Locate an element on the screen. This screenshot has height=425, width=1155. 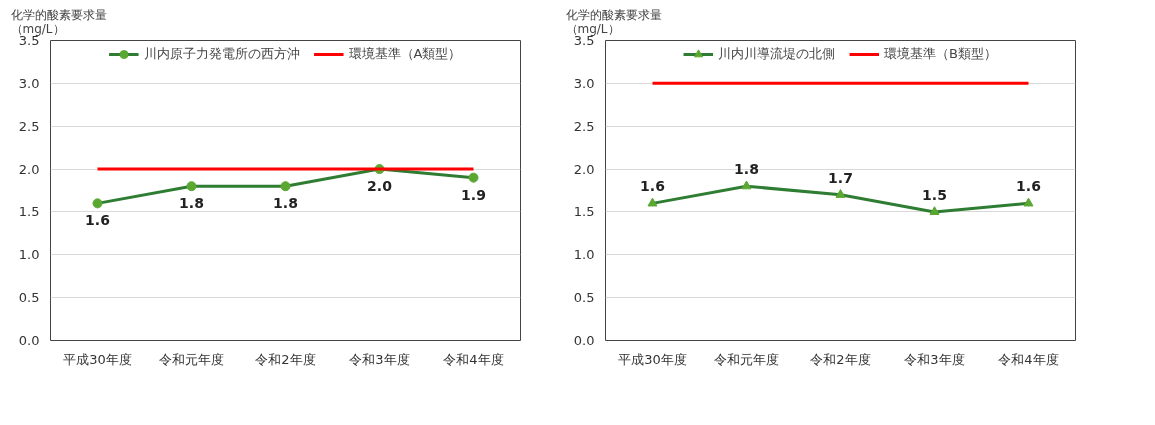
data-label: 1.5 is located at coordinates (934, 194).